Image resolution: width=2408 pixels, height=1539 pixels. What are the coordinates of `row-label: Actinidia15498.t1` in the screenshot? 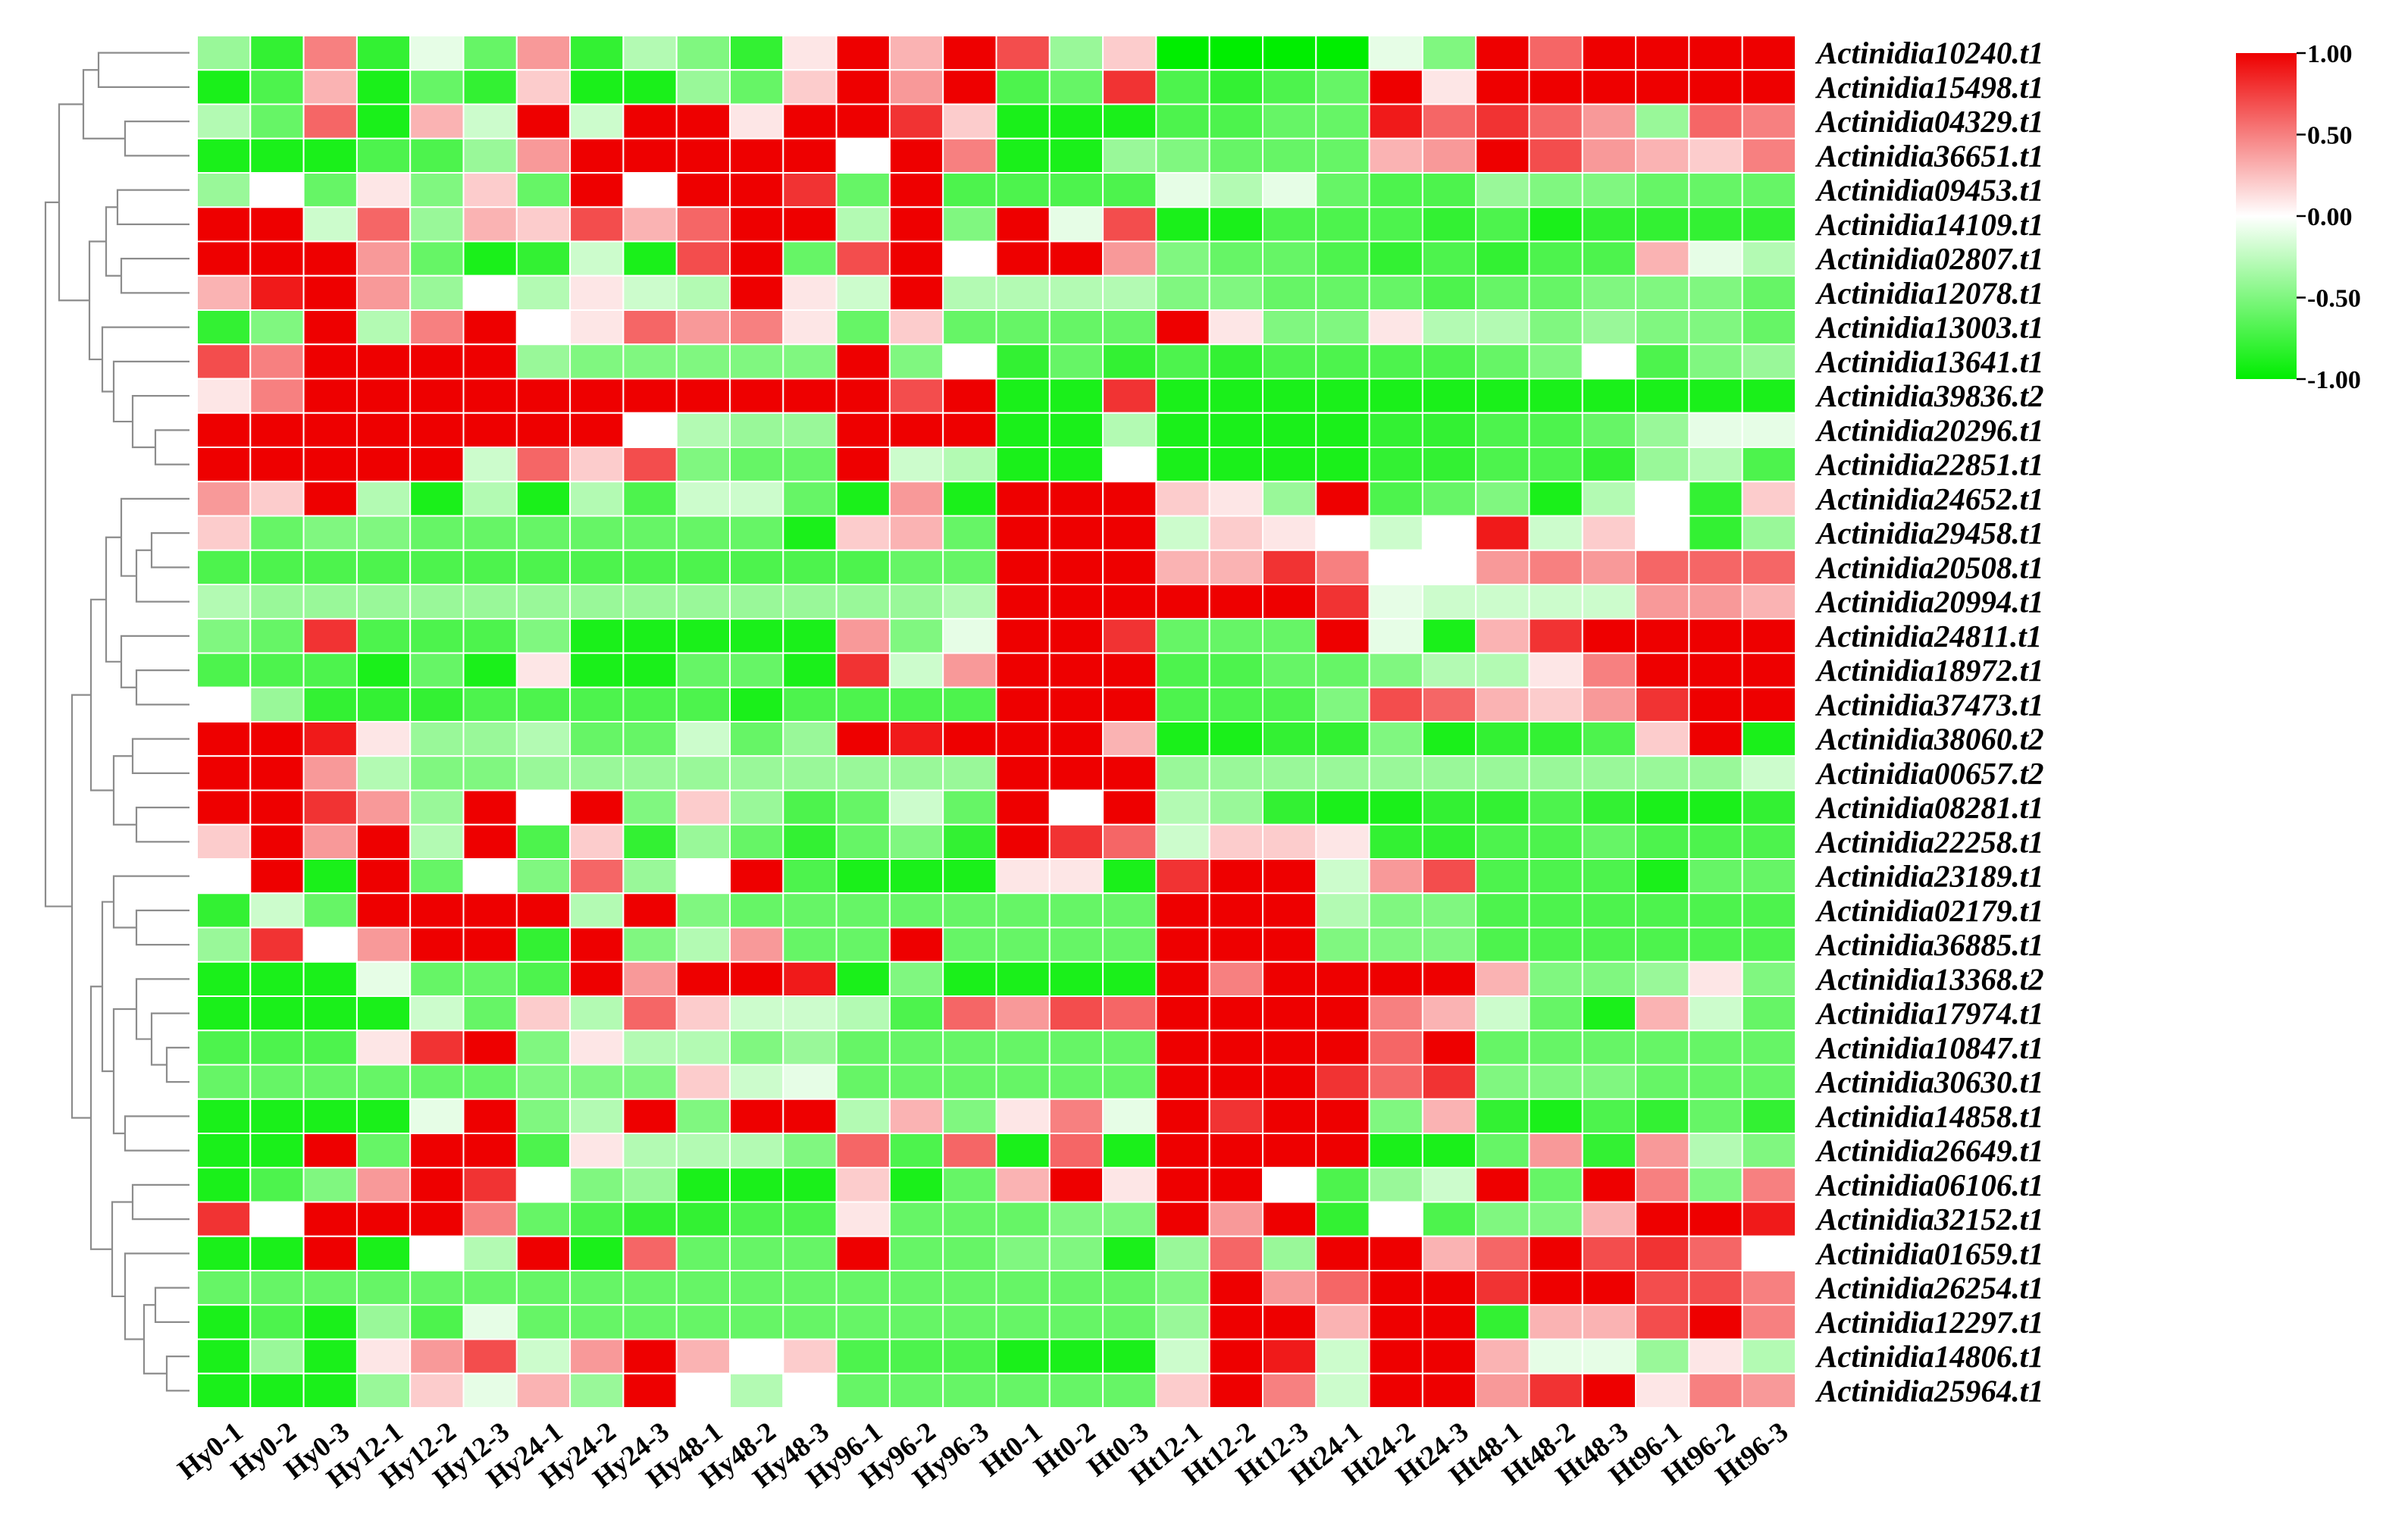 It's located at (1929, 88).